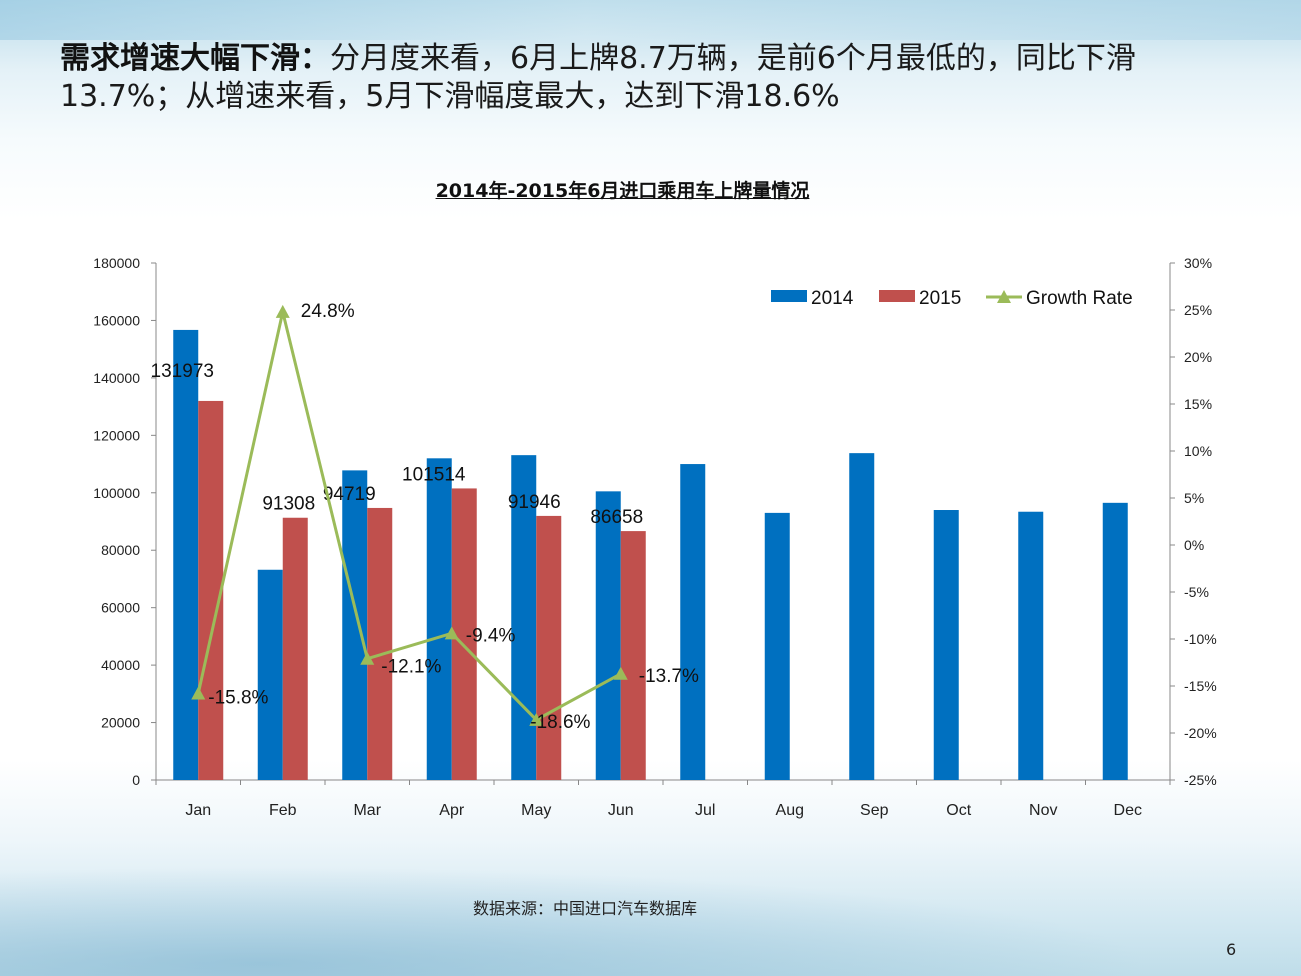 The height and width of the screenshot is (976, 1301). Describe the element at coordinates (349, 494) in the screenshot. I see `data-label-2015-mar: 94719` at that location.